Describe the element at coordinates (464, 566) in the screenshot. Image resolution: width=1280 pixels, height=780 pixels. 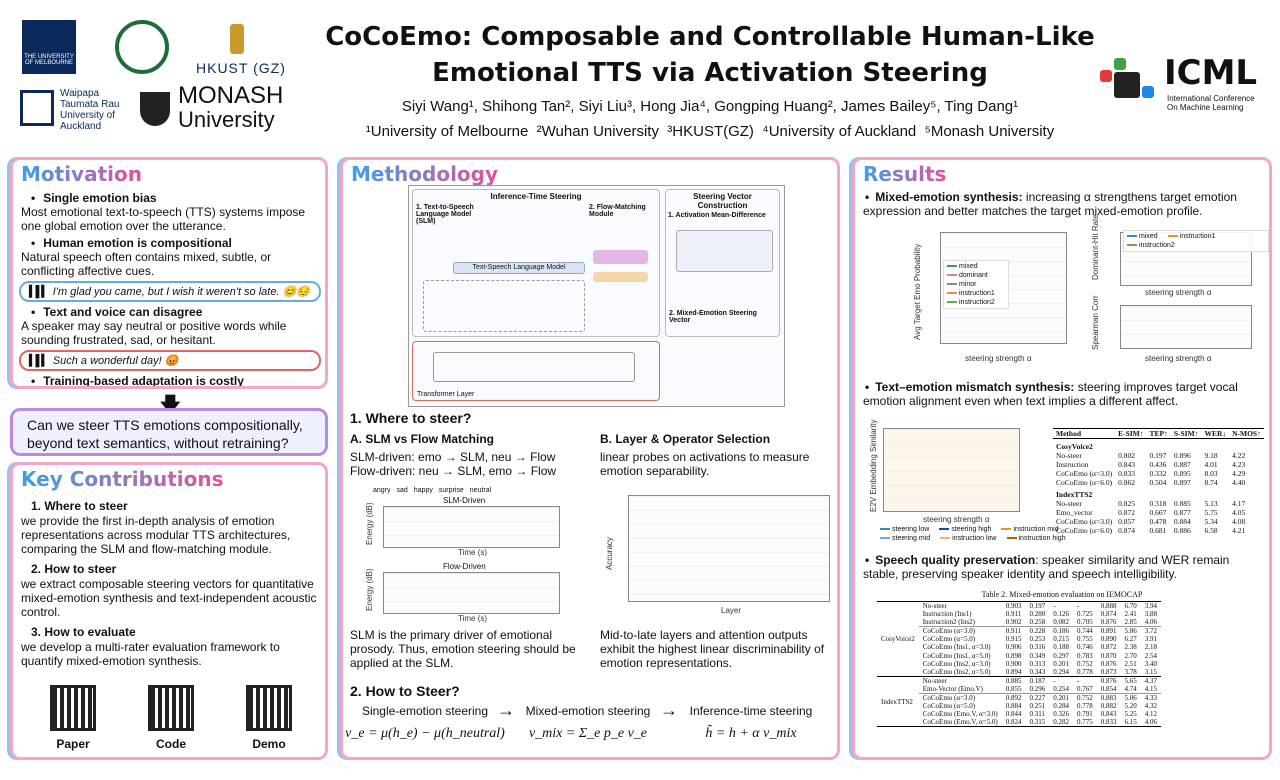
I see `chart-title: Flow-Driven` at that location.